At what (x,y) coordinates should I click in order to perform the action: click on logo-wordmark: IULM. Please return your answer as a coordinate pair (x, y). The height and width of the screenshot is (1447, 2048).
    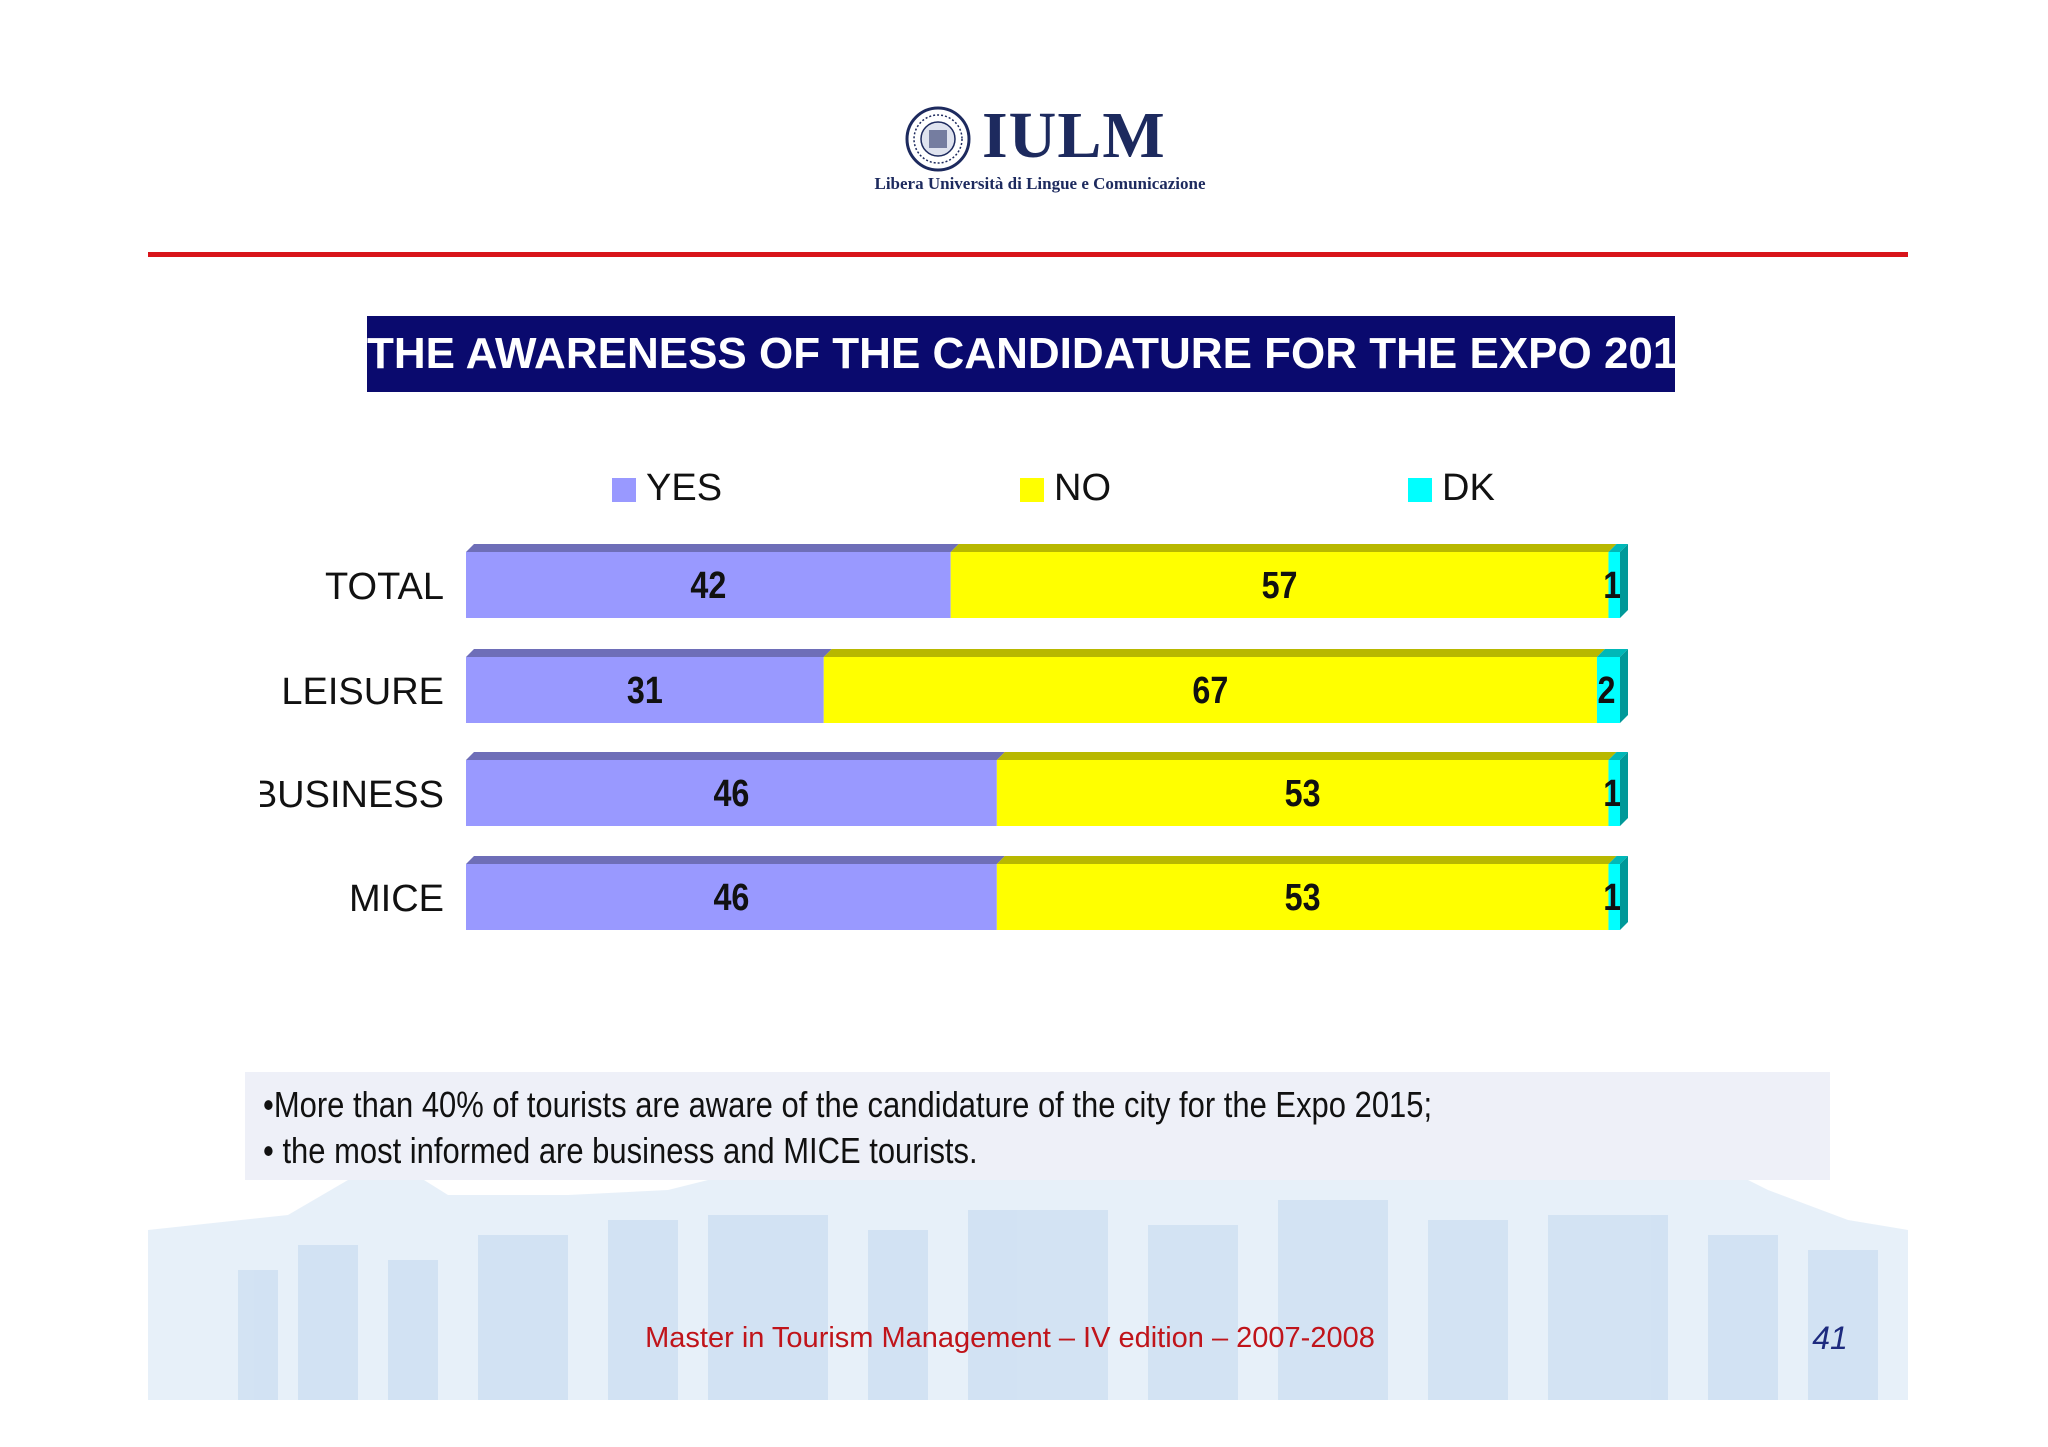
    Looking at the image, I should click on (1074, 135).